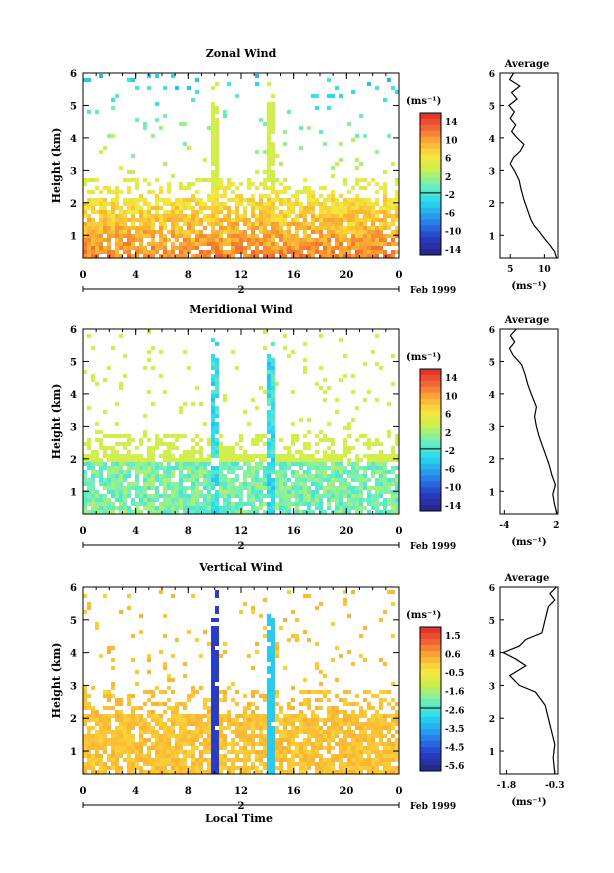 This screenshot has width=614, height=873. Describe the element at coordinates (73, 654) in the screenshot. I see `y-tick-label: 4` at that location.